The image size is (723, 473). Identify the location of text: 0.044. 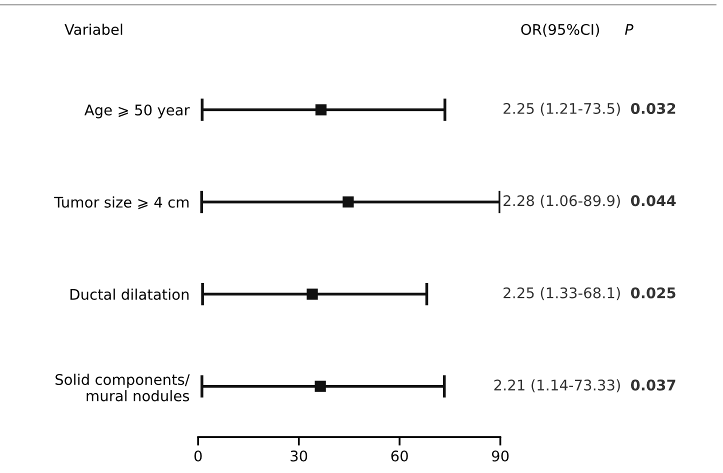
(653, 200).